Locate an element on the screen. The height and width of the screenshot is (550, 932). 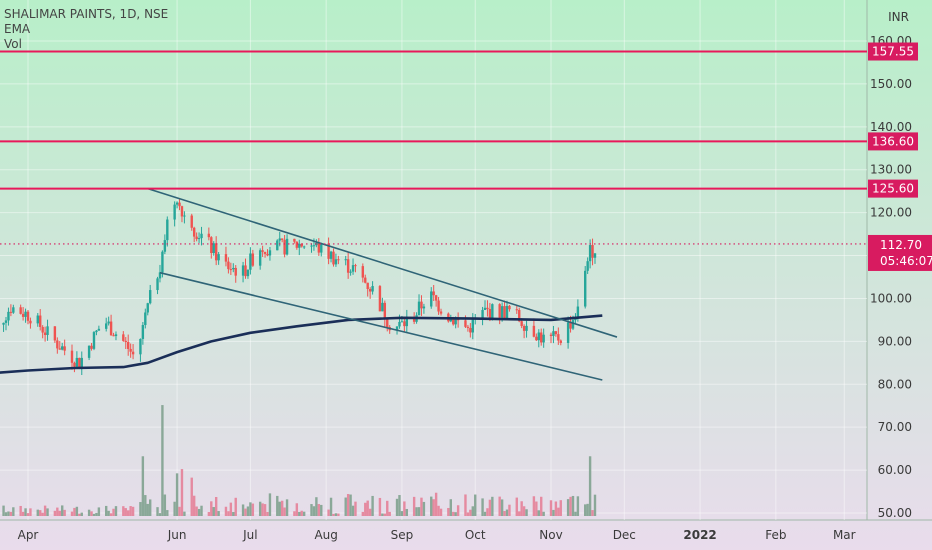
symbol-title: SHALIMAR PAINTS, 1D, NSE is located at coordinates (86, 14).